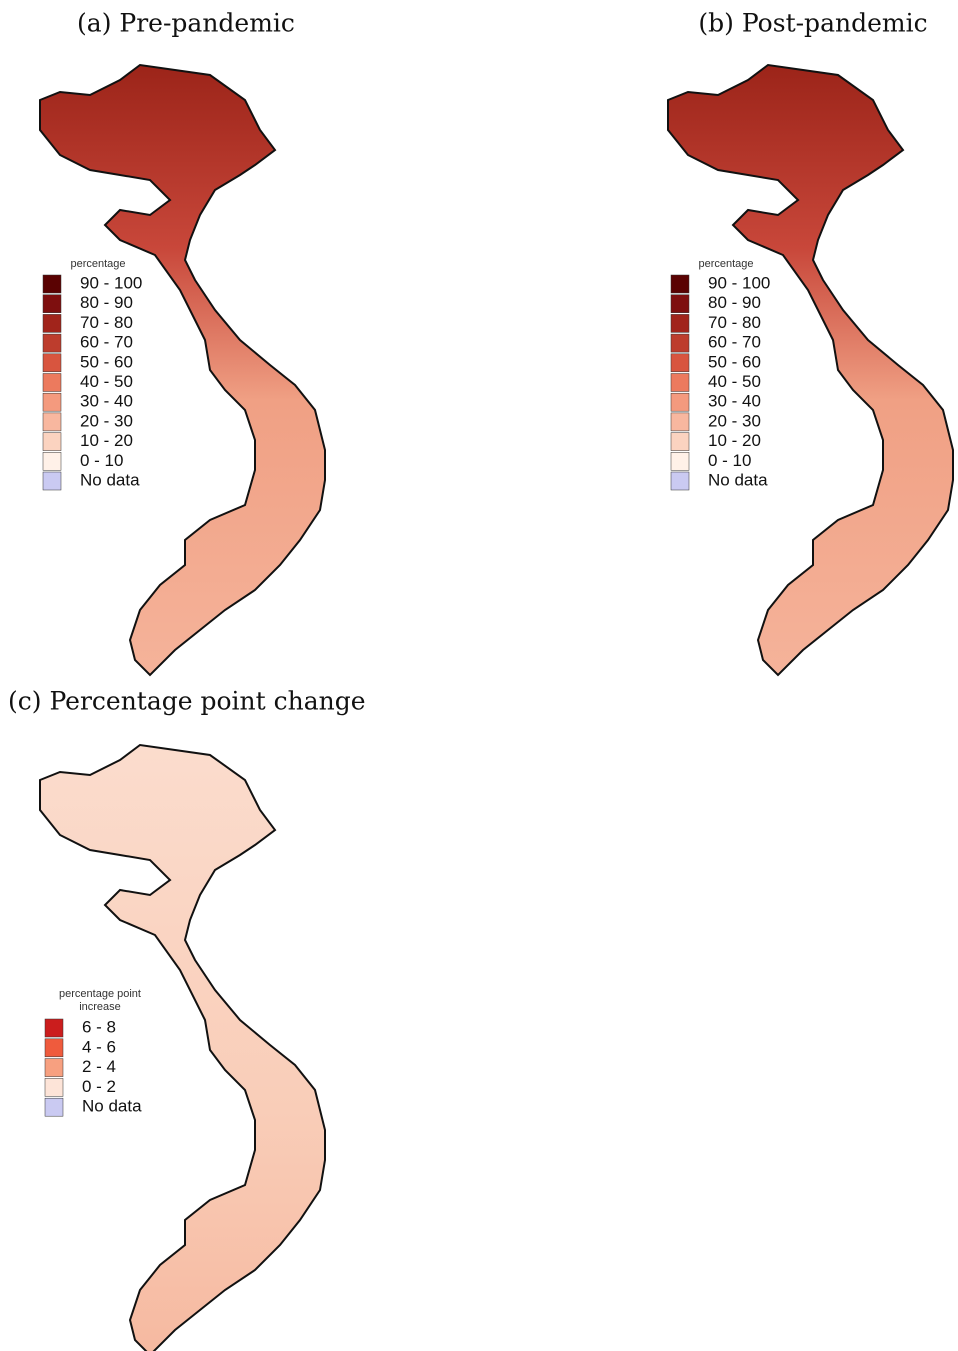 Image resolution: width=958 pixels, height=1351 pixels. Describe the element at coordinates (812, 23) in the screenshot. I see `panel-title: (b) Post-pandemic` at that location.